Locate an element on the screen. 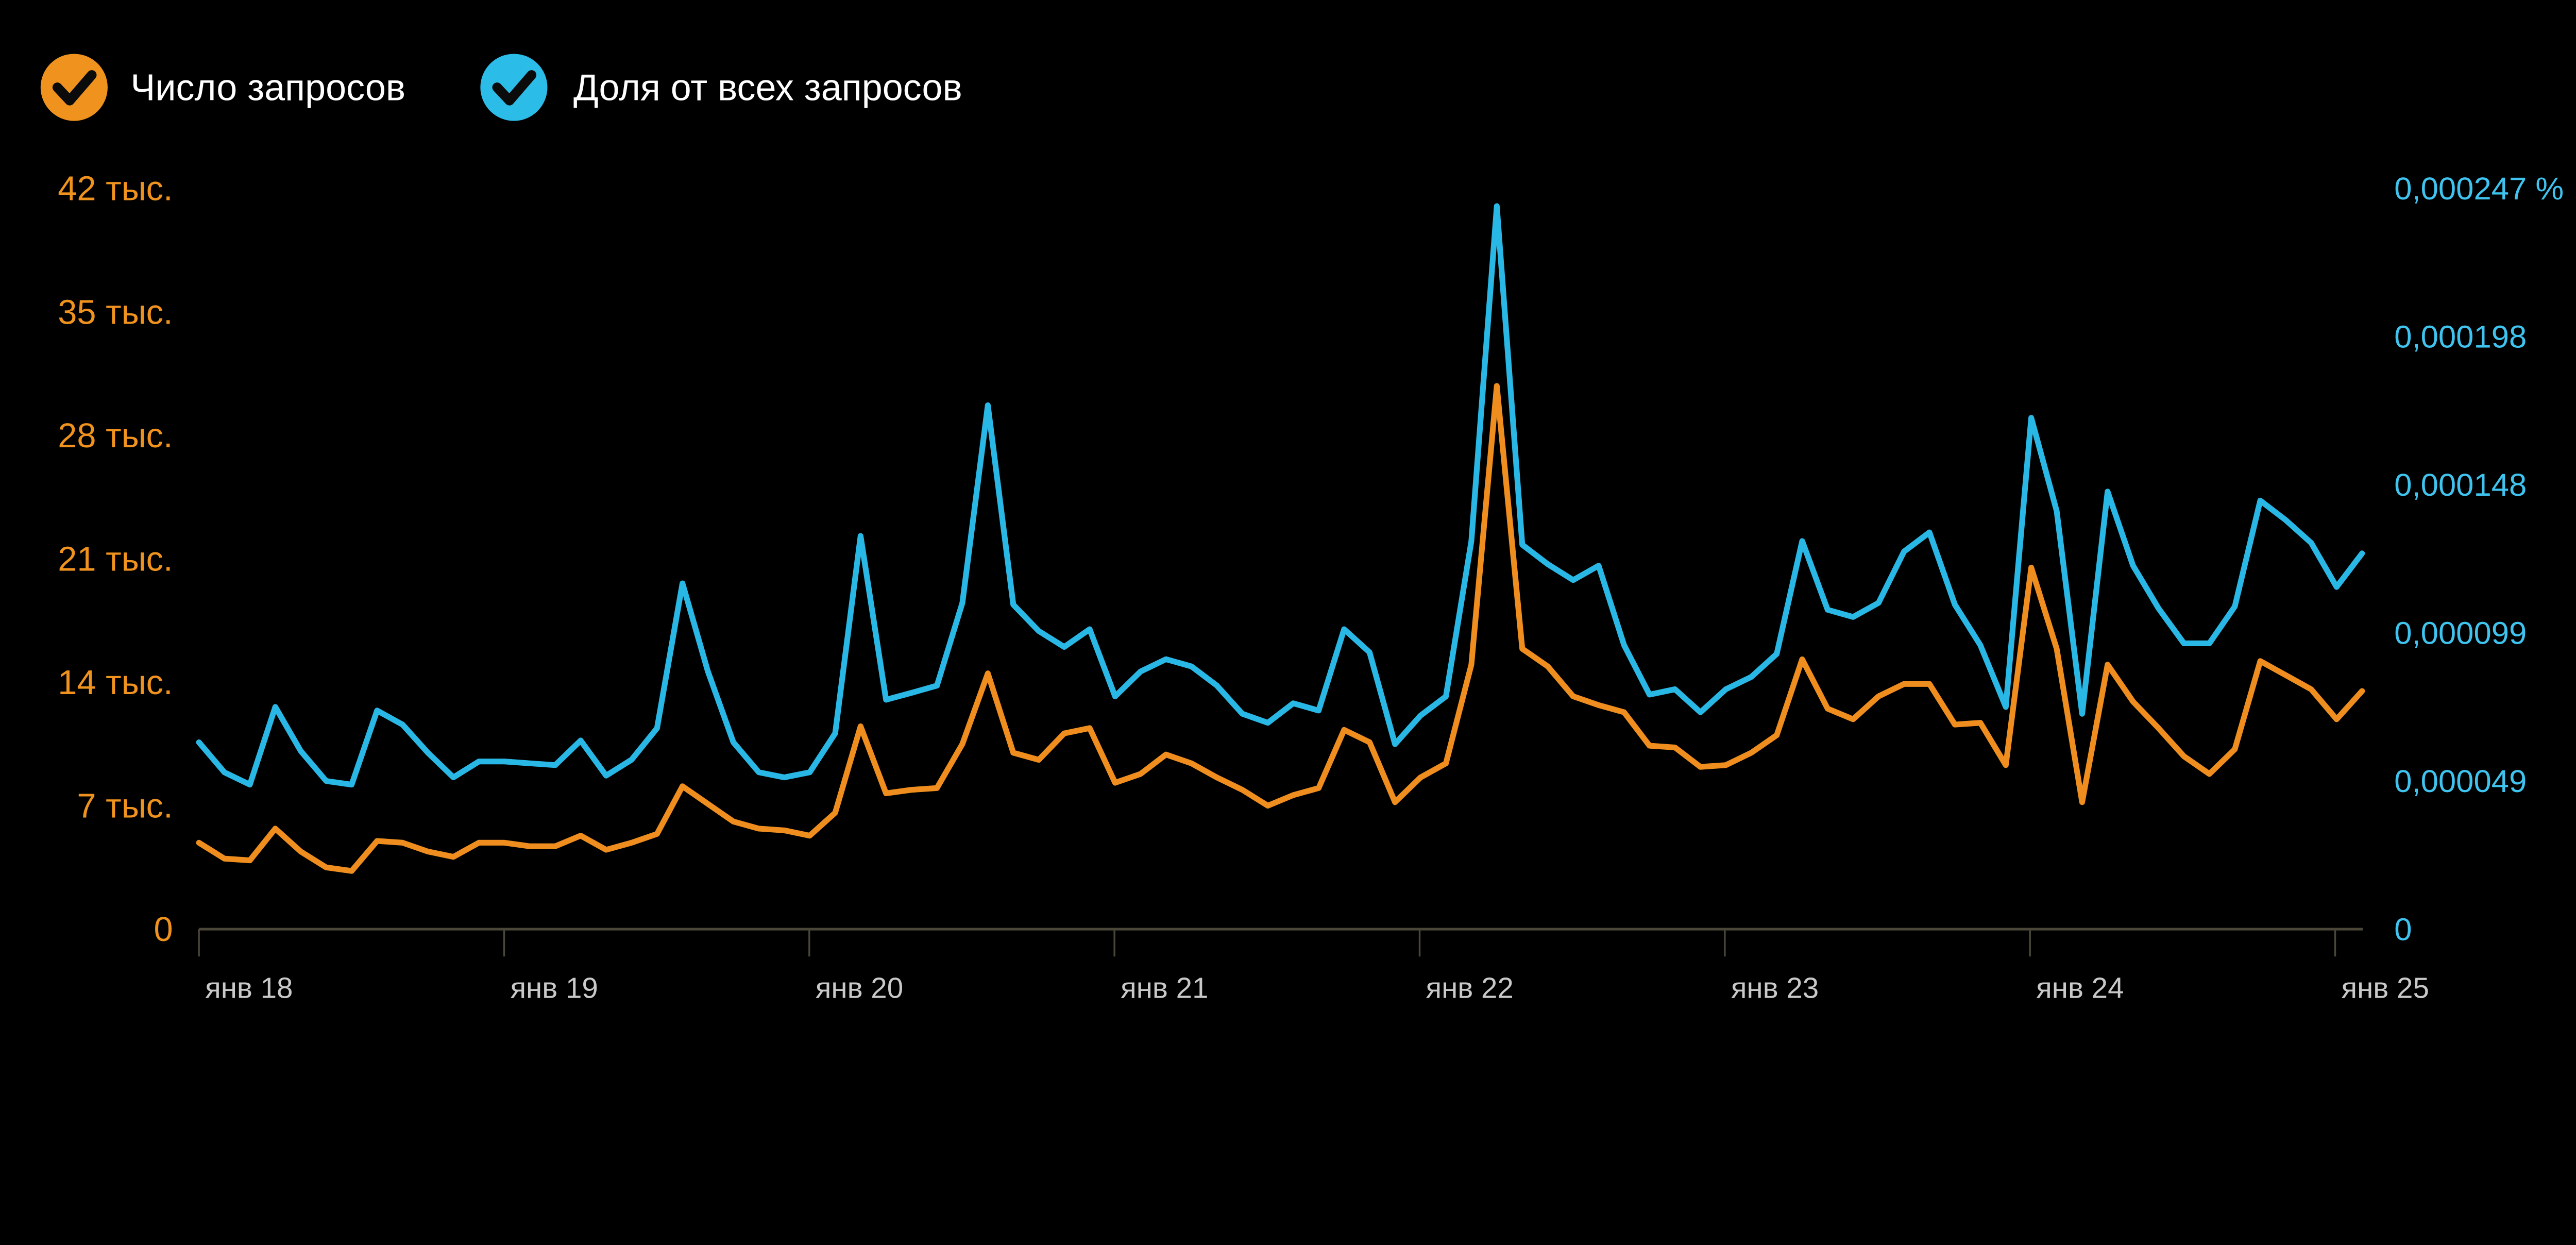 The height and width of the screenshot is (1245, 2576). x-axis-label: янв 19 is located at coordinates (554, 988).